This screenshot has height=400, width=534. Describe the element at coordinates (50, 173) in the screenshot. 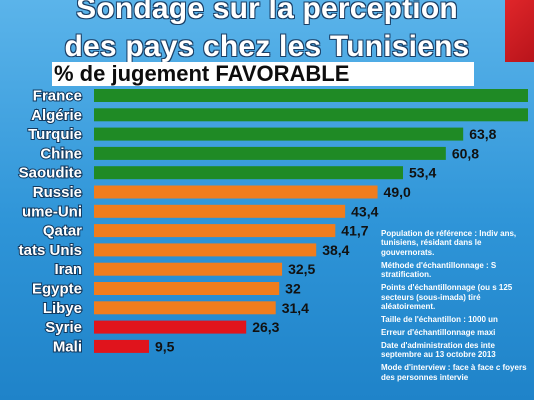

I see `category-label: Saoudite` at that location.